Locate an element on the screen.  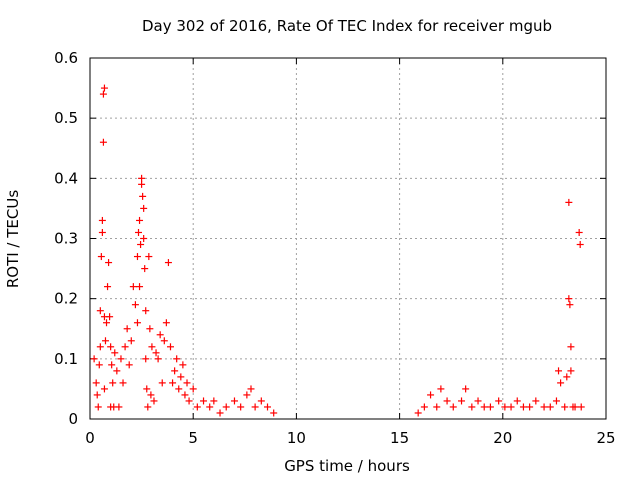
y-tick-label: 0.3 is located at coordinates (66, 239).